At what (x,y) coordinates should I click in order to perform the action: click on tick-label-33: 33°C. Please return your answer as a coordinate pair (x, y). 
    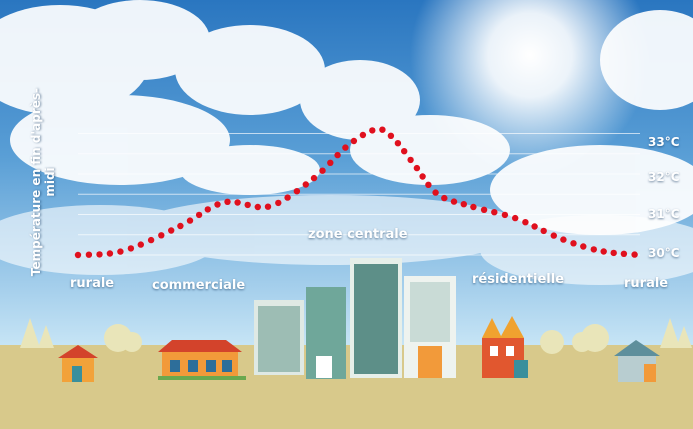
    Looking at the image, I should click on (664, 142).